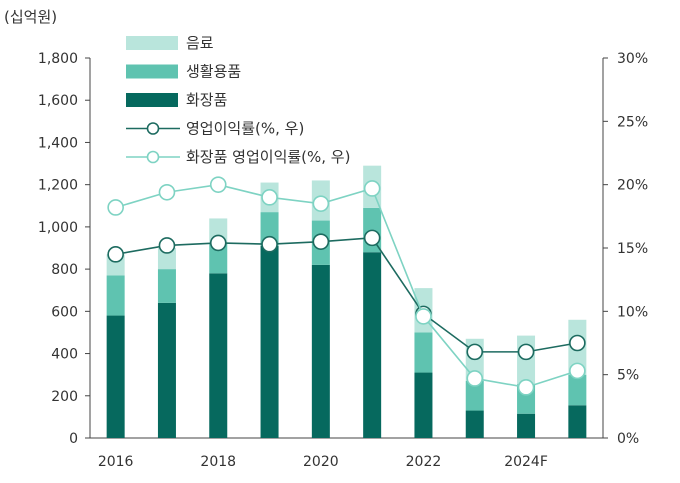 This screenshot has width=680, height=483. I want to click on x-tick-label: 2018, so click(218, 462).